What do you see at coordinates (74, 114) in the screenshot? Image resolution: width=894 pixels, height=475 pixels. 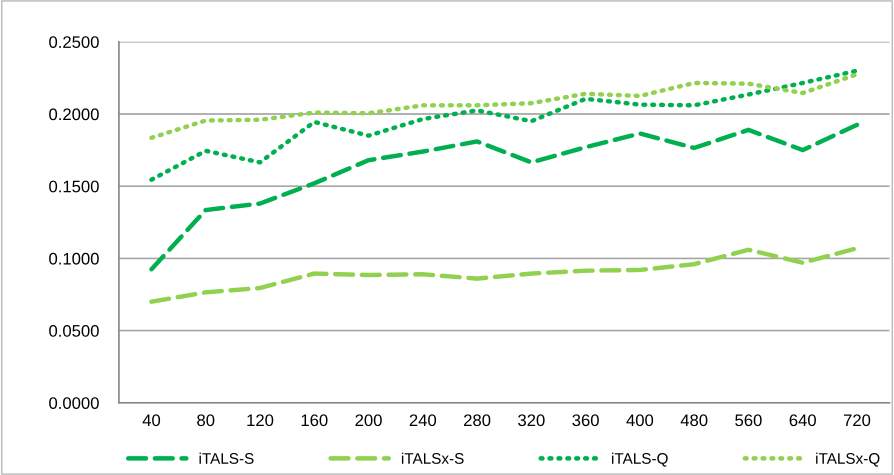 I see `y-tick-label: 0.2000` at bounding box center [74, 114].